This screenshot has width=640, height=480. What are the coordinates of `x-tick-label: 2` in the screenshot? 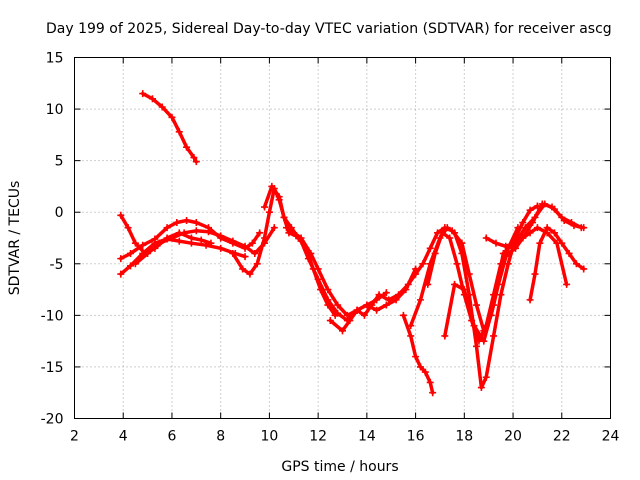 It's located at (74, 437).